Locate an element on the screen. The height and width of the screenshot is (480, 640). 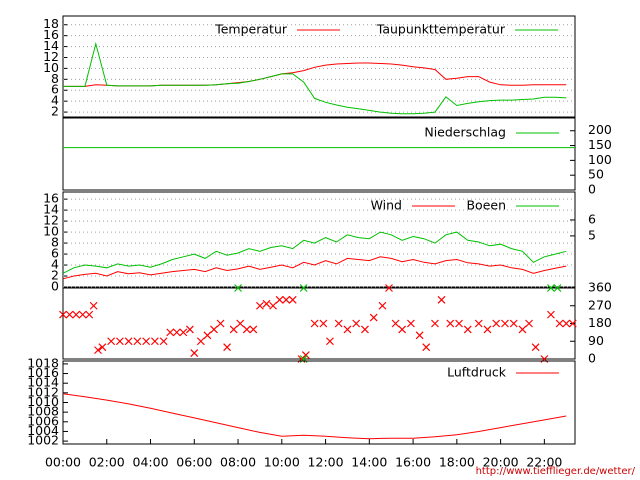
y2-tick-label: 270 is located at coordinates (600, 304).